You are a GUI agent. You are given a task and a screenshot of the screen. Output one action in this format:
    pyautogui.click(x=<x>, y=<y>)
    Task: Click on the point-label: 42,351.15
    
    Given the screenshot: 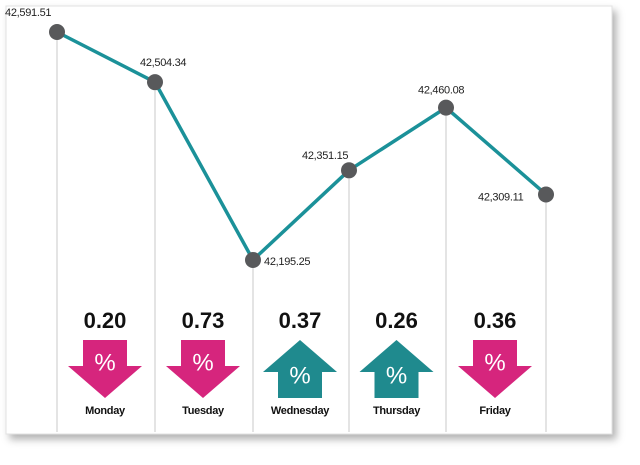 What is the action you would take?
    pyautogui.click(x=325, y=156)
    